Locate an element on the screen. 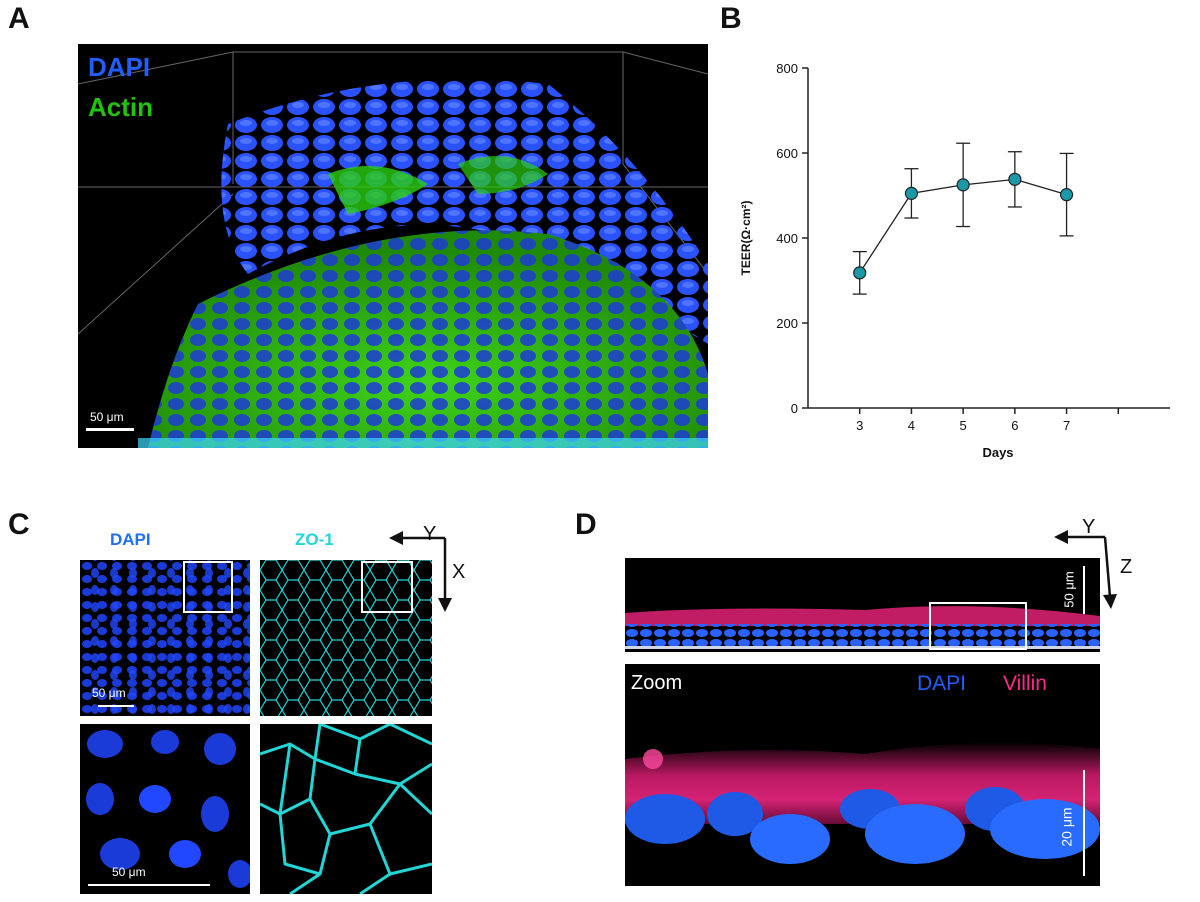  chart-axes is located at coordinates (988, 238).